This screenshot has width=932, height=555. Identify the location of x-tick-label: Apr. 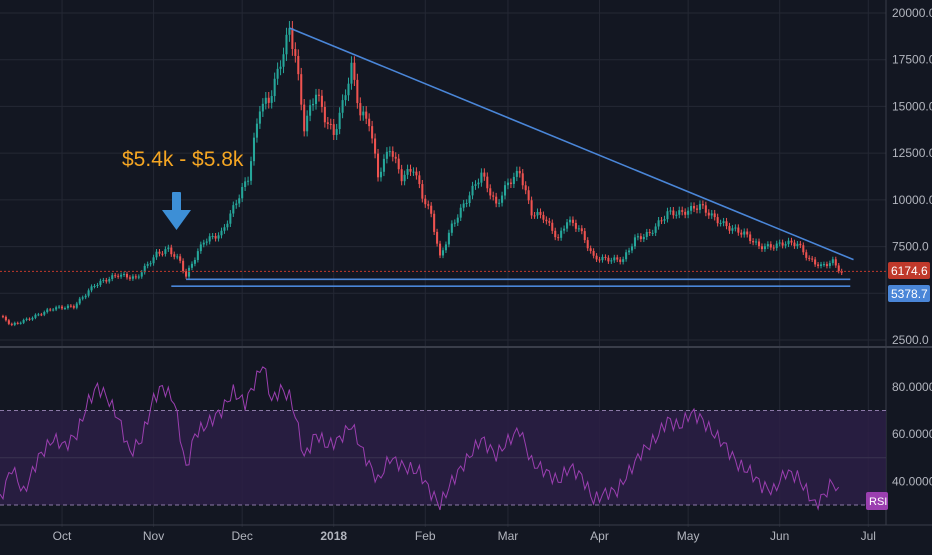
(599, 536).